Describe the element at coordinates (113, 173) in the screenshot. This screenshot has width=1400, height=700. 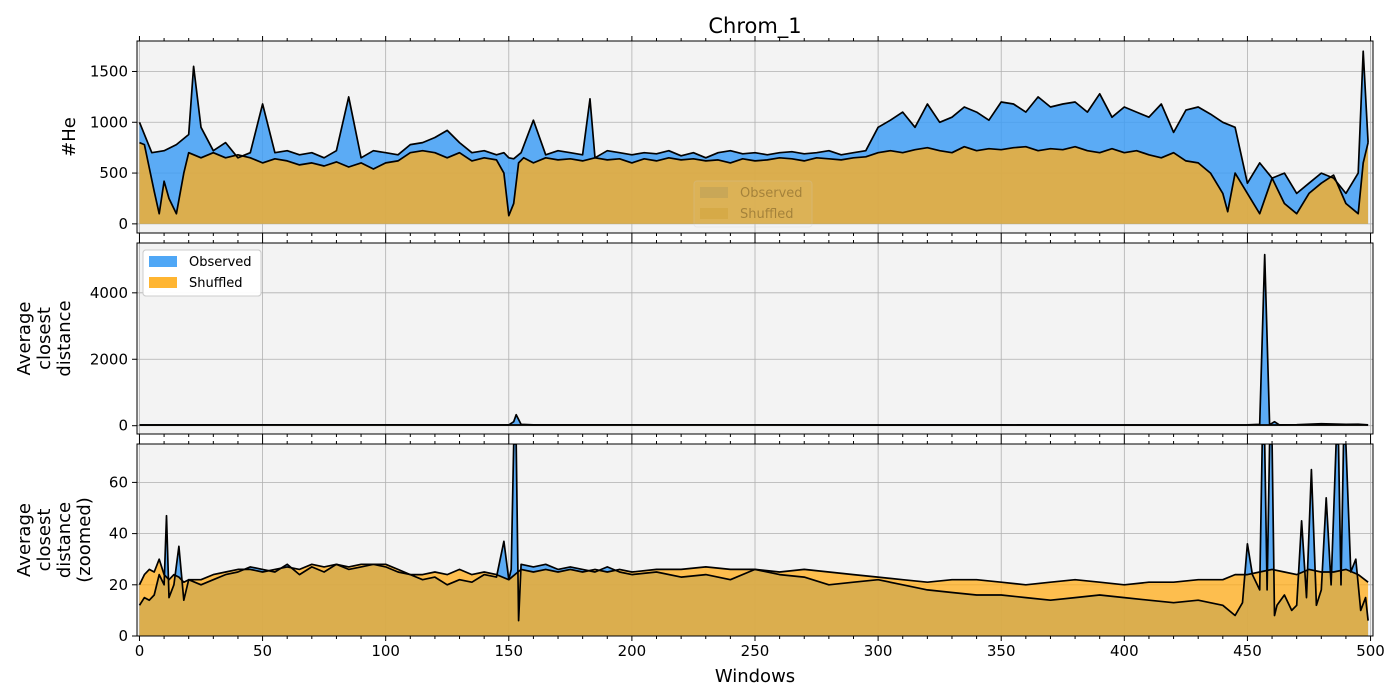
I see `y-tick-label: 500` at that location.